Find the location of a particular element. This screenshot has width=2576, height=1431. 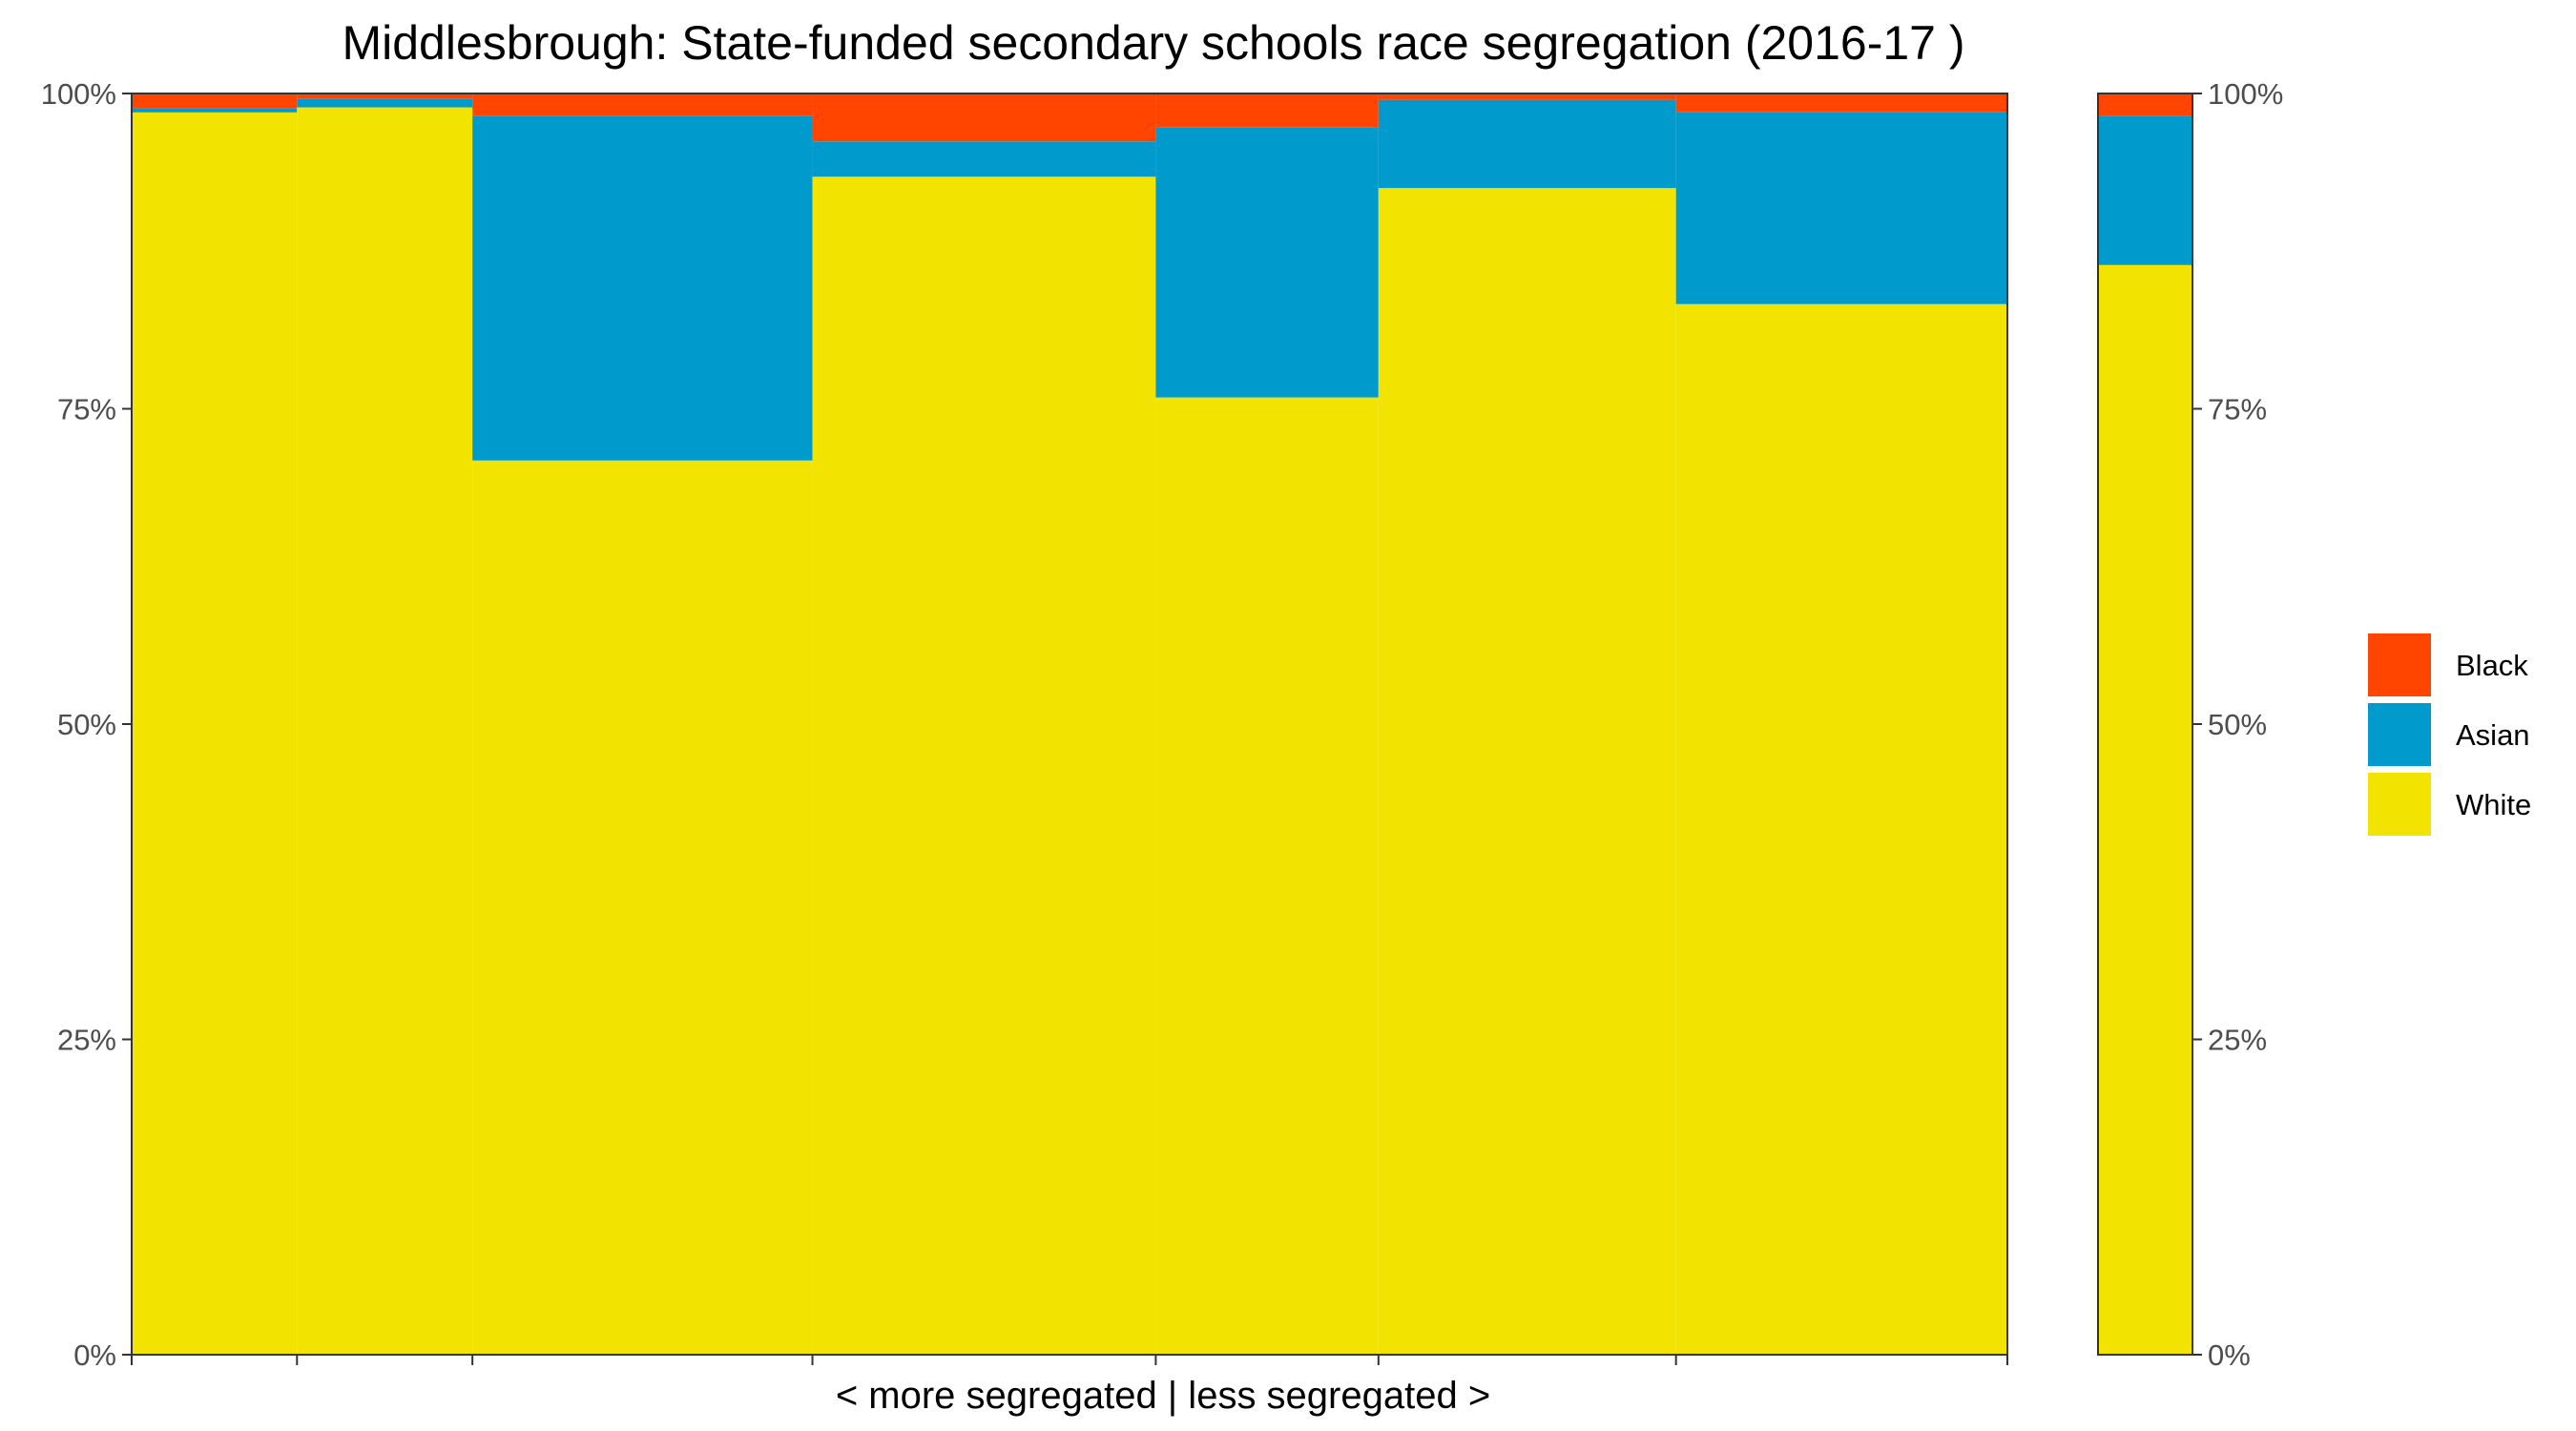

bar-2-white-segment is located at coordinates (385, 731).